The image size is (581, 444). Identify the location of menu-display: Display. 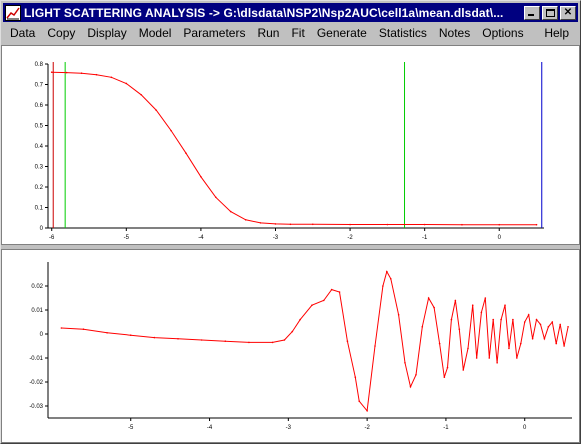
(107, 32).